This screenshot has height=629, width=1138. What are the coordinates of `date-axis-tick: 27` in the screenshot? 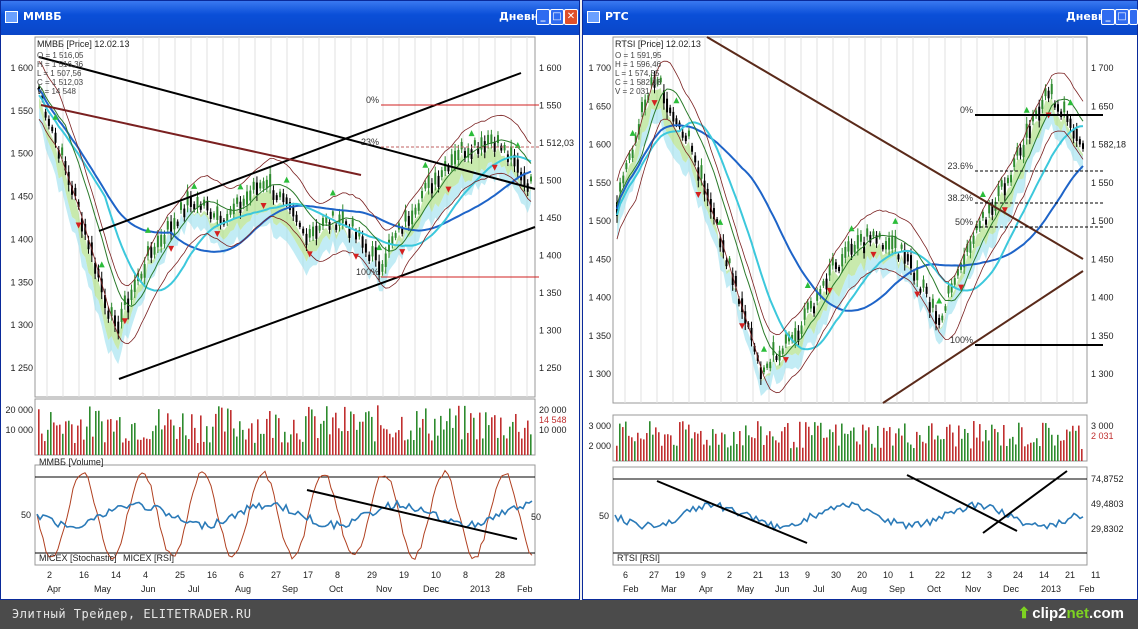 It's located at (276, 575).